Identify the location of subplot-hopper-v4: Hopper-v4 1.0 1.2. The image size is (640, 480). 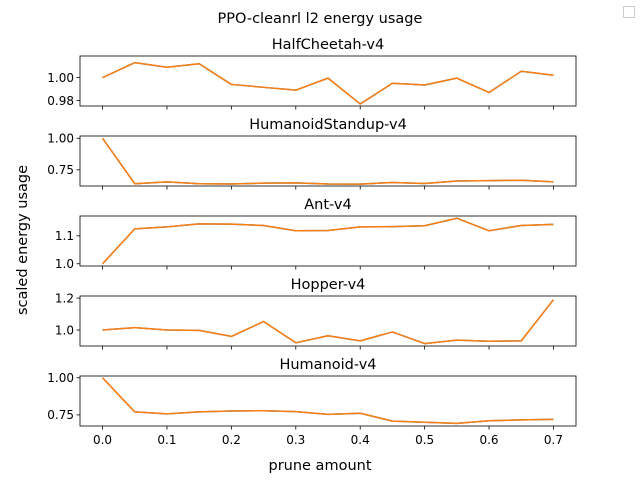
(316, 313).